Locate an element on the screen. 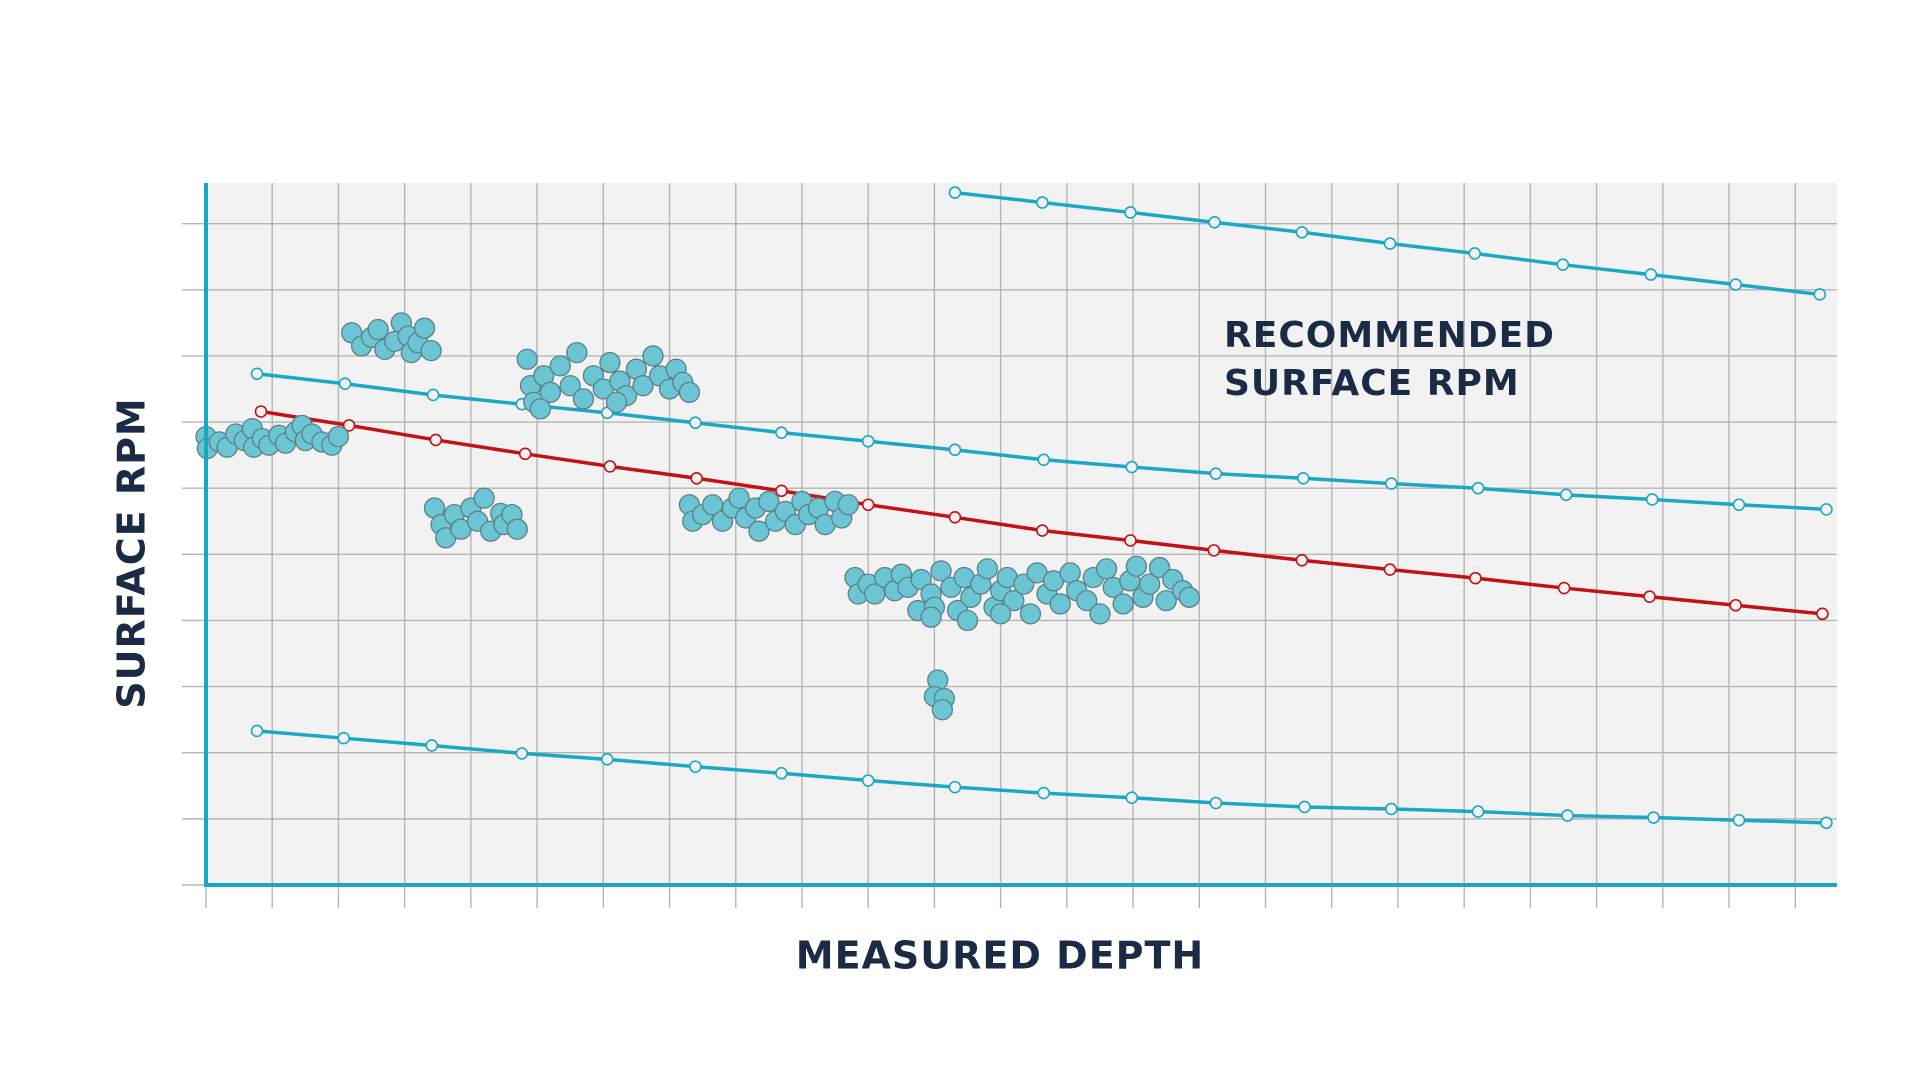  x-axis-label: MEASURED DEPTH is located at coordinates (1000, 956).